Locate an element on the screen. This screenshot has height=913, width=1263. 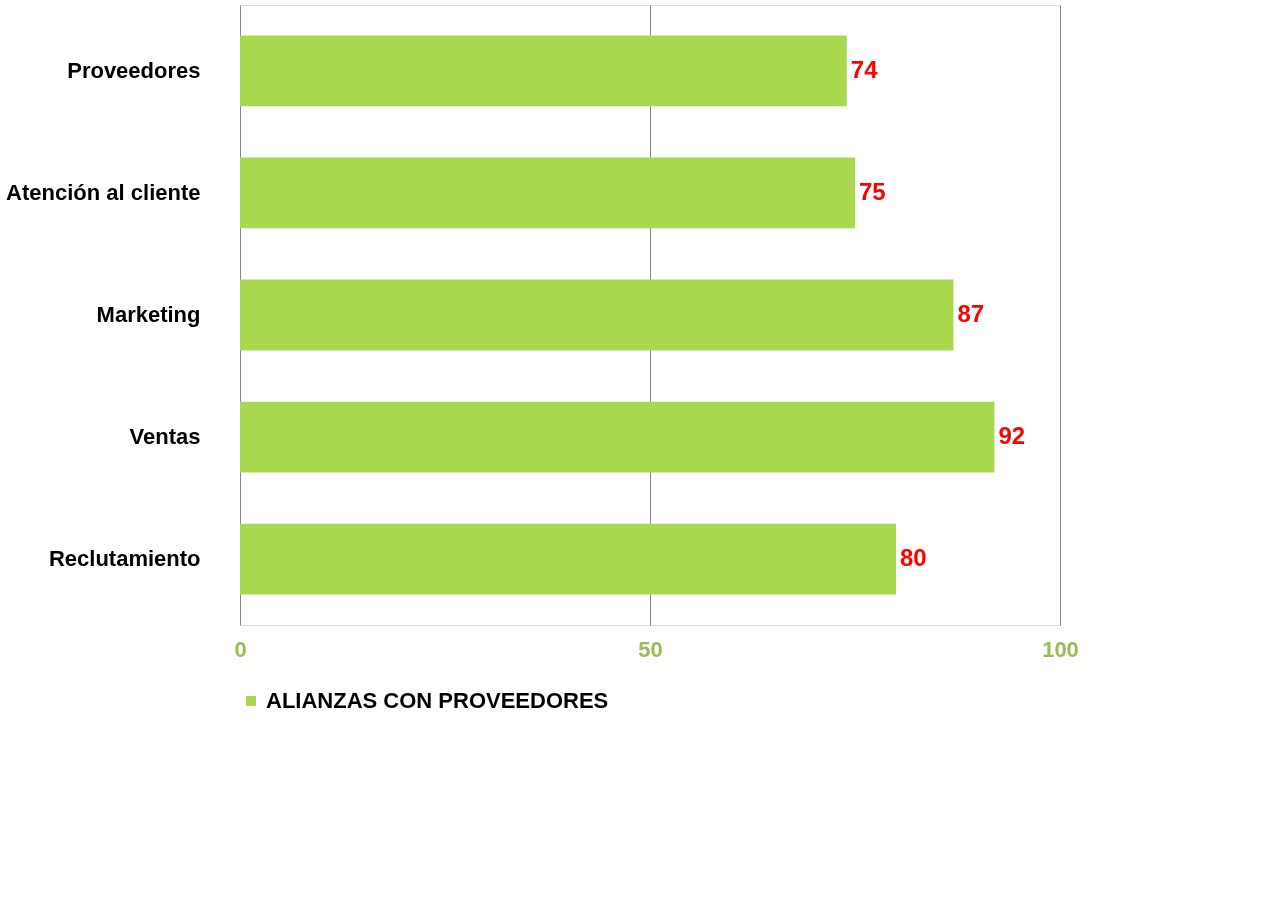
y-tick-label: Proveedores is located at coordinates (134, 70).